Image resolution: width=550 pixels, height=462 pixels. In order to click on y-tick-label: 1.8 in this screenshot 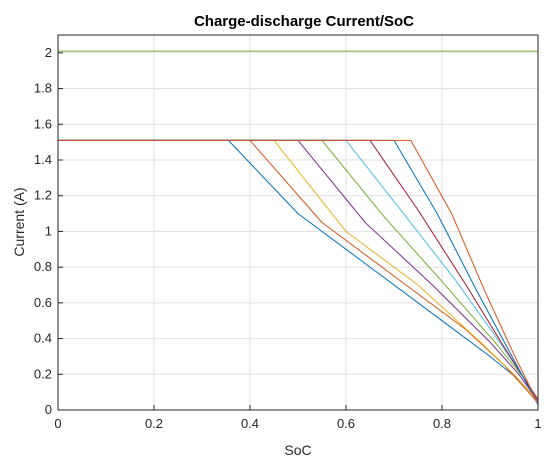, I will do `click(43, 88)`.